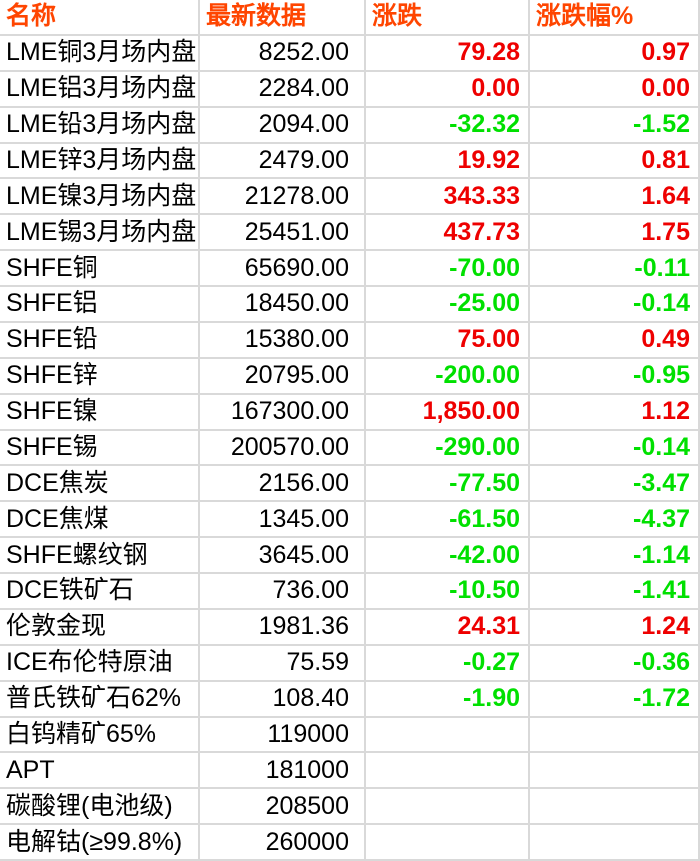 The height and width of the screenshot is (861, 700). I want to click on header-change-pct: 涨跌幅%, so click(615, 18).